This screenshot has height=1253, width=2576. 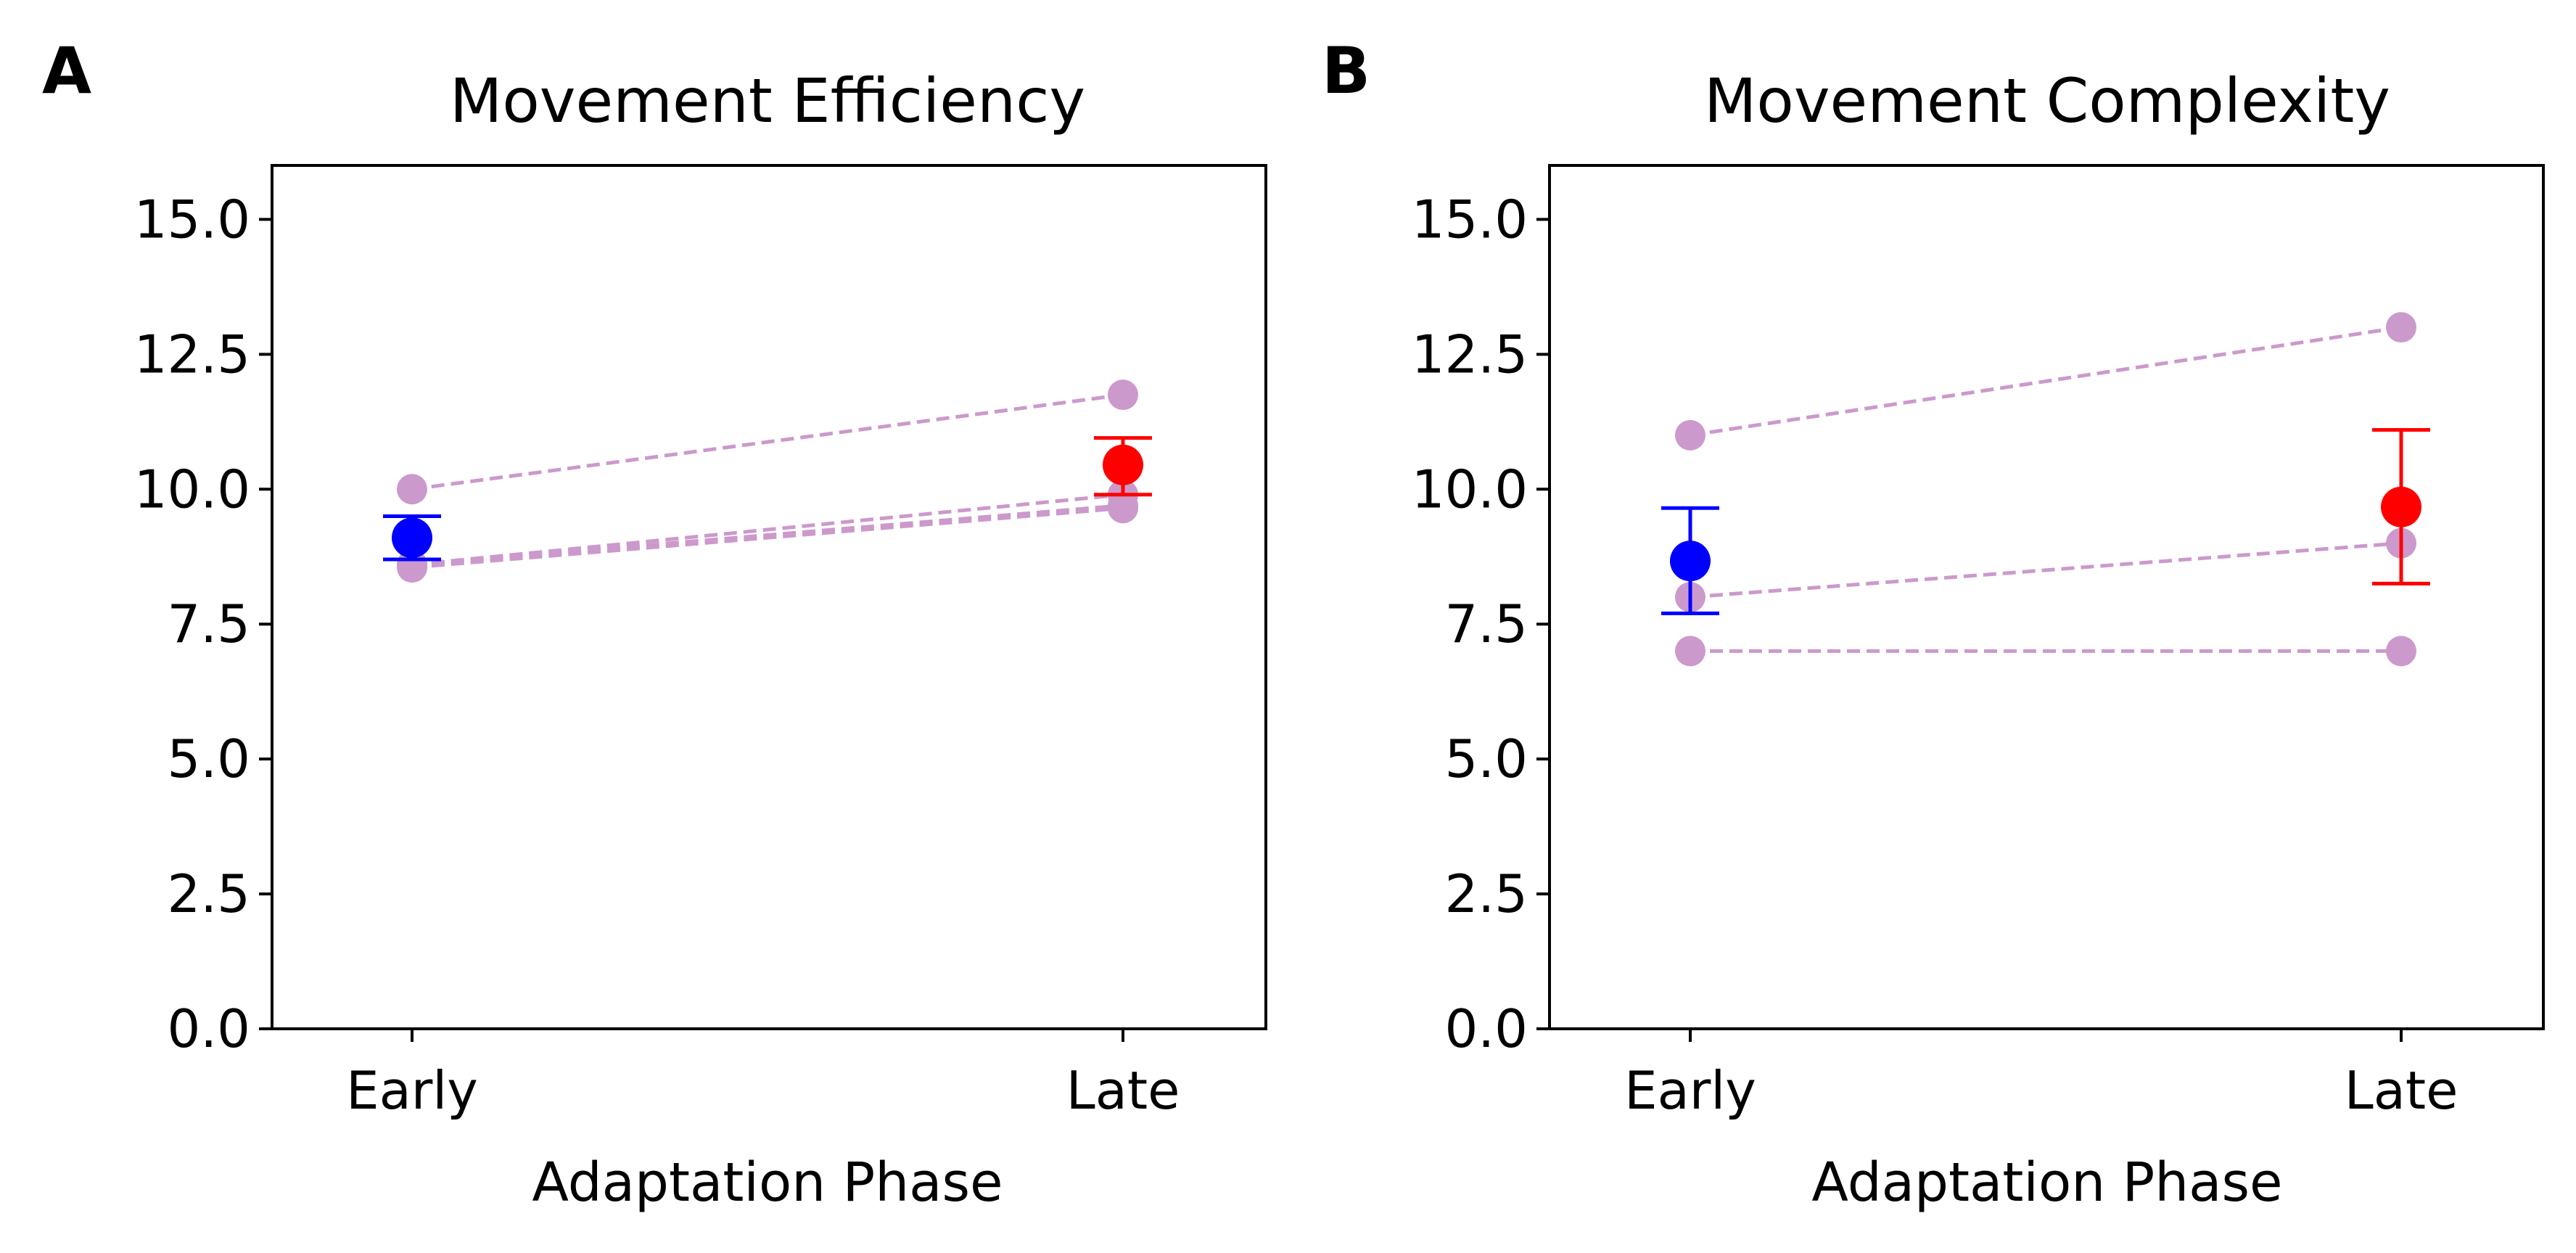 I want to click on chart-title: Movement Complexity, so click(x=2047, y=101).